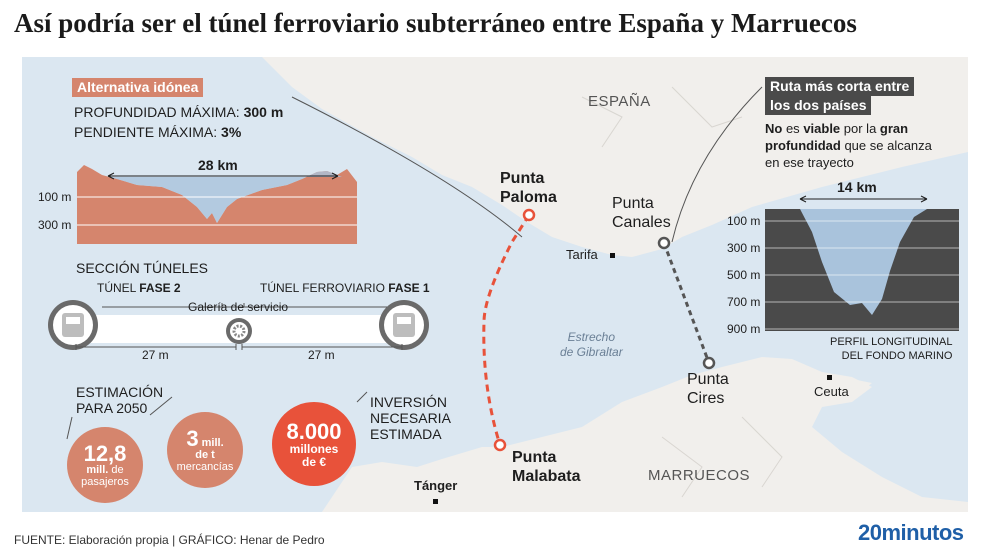 The width and height of the screenshot is (990, 556). What do you see at coordinates (205, 450) in the screenshot?
I see `freight-circle: 3 mill. de t mercancías` at bounding box center [205, 450].